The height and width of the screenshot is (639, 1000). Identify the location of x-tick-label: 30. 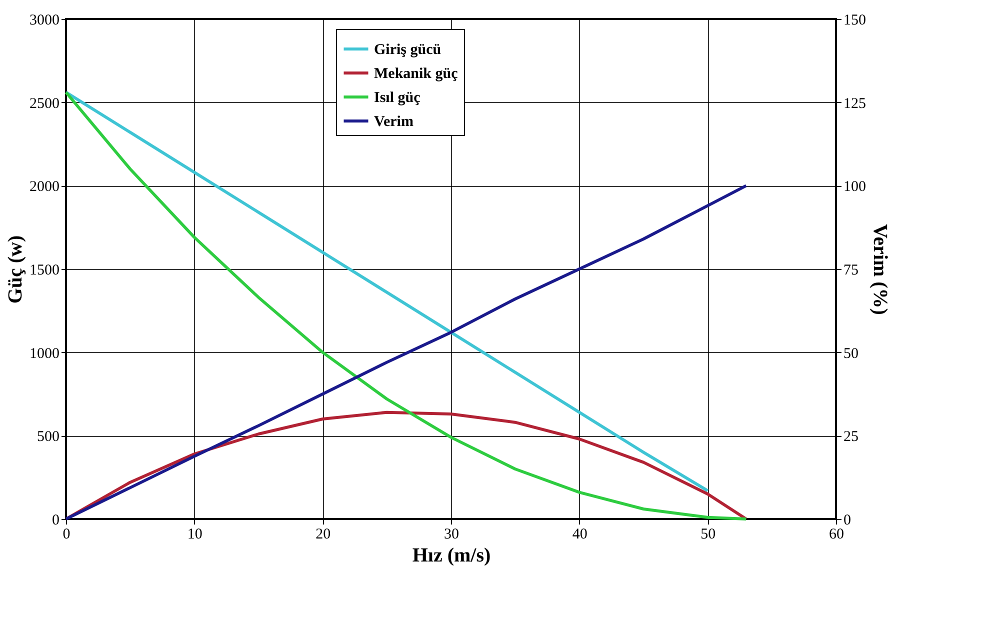
(451, 534).